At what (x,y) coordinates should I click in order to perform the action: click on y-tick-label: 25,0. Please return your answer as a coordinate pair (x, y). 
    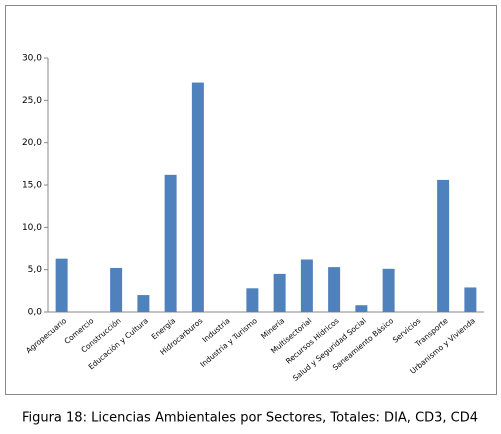
    Looking at the image, I should click on (32, 101).